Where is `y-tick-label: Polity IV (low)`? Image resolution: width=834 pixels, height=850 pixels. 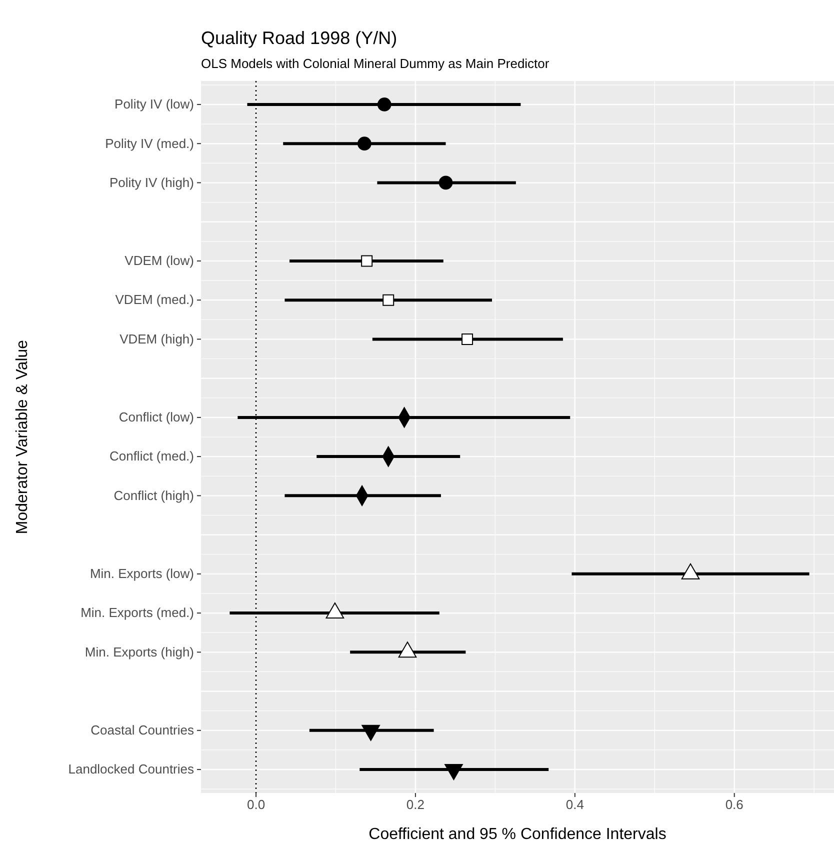
y-tick-label: Polity IV (low) is located at coordinates (154, 104).